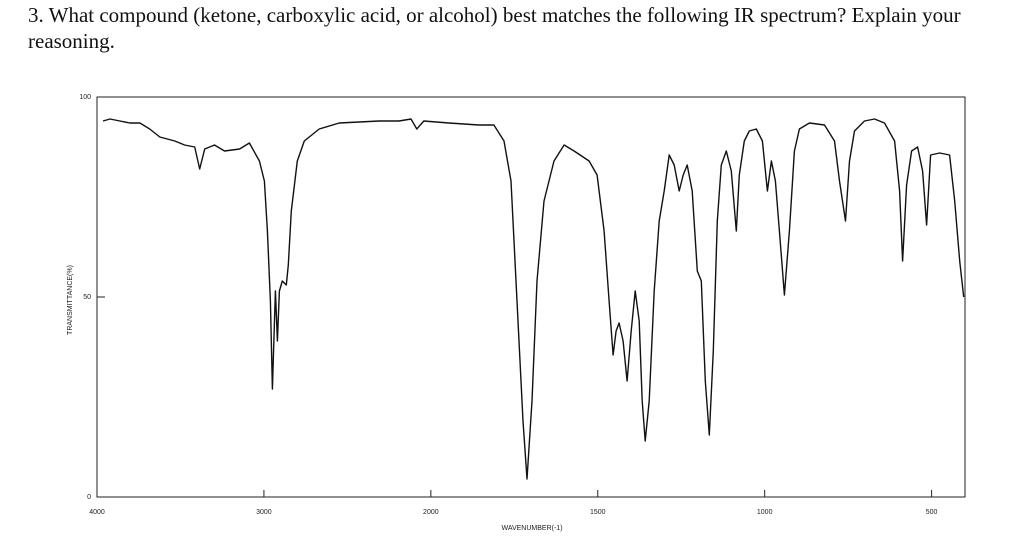 The width and height of the screenshot is (1024, 554). I want to click on y-tick-label: 100, so click(85, 97).